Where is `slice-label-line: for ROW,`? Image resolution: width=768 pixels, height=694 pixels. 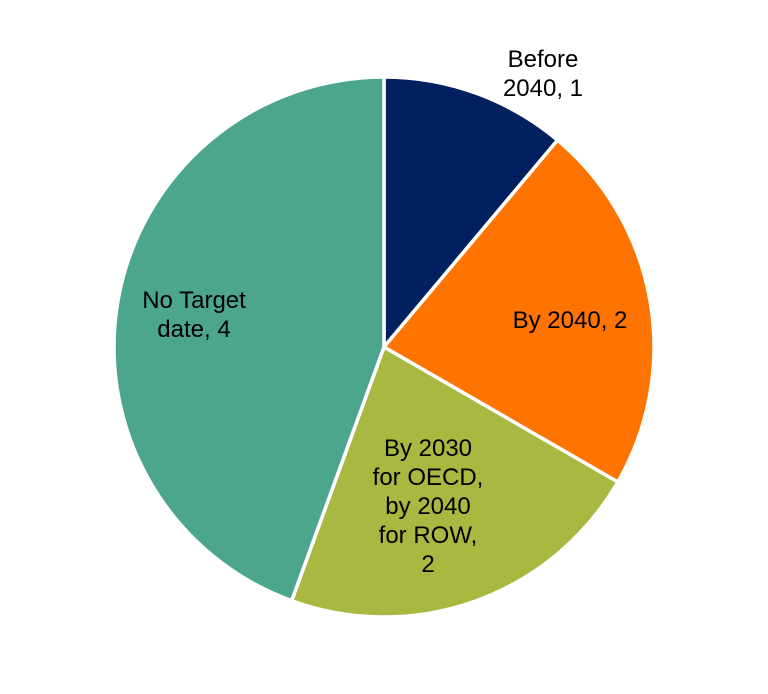 slice-label-line: for ROW, is located at coordinates (428, 535).